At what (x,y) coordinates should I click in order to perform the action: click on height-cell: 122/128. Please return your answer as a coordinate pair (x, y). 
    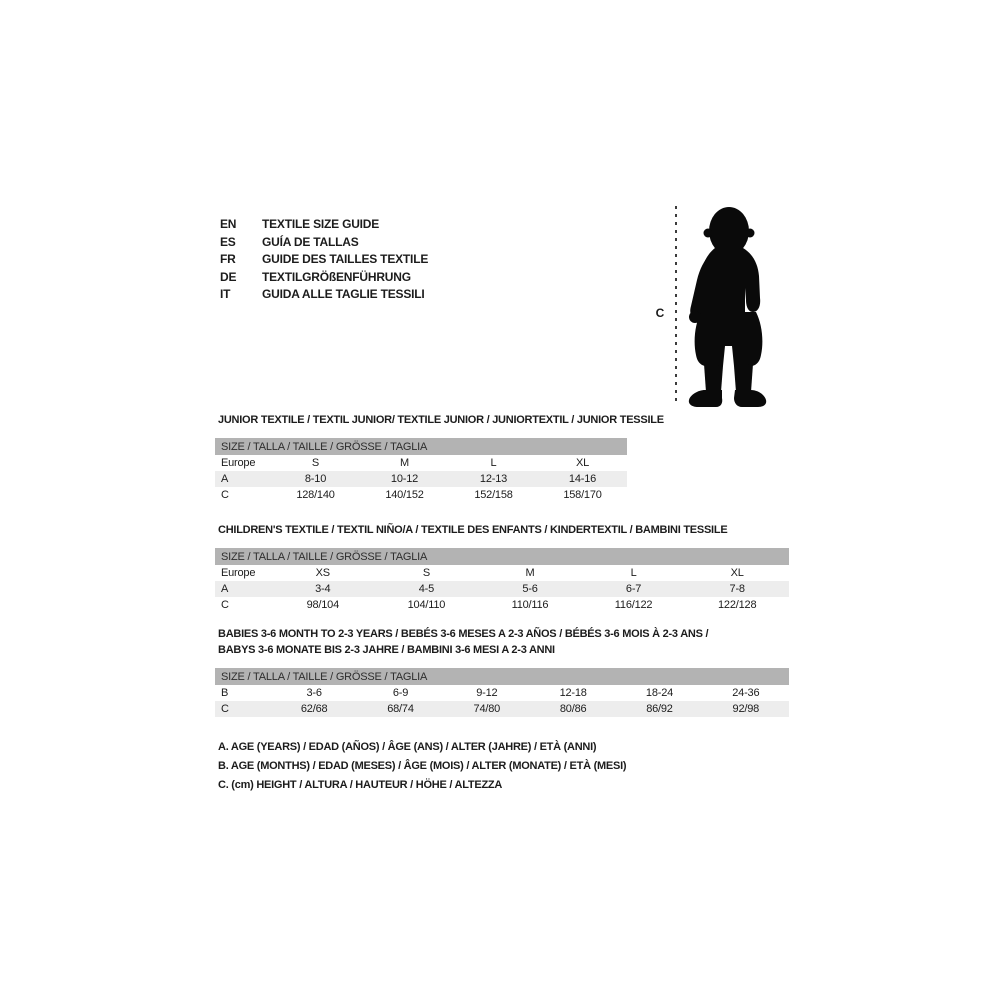
    Looking at the image, I should click on (737, 605).